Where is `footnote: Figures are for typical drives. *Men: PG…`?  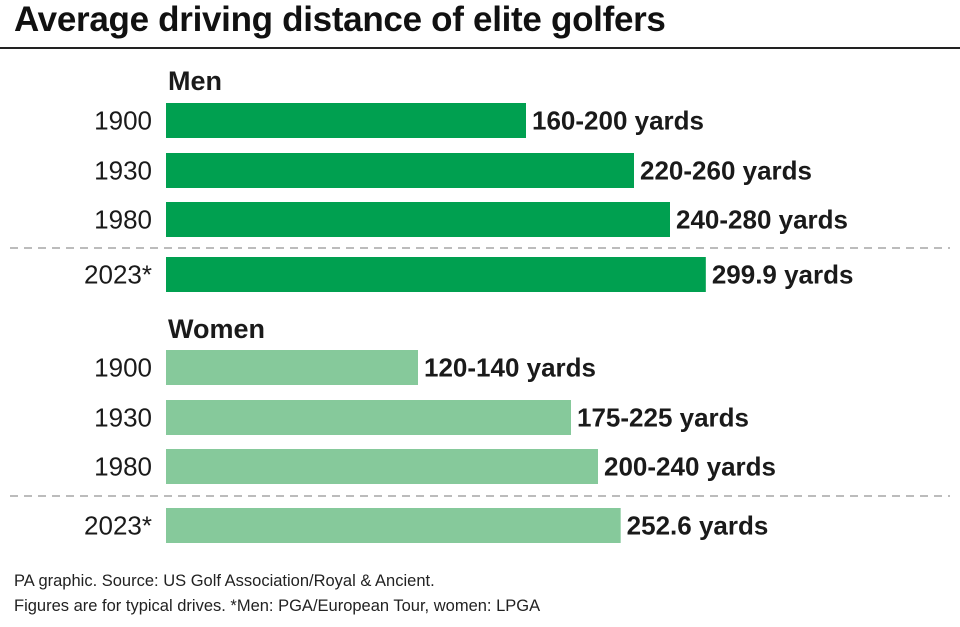 footnote: Figures are for typical drives. *Men: PG… is located at coordinates (277, 606).